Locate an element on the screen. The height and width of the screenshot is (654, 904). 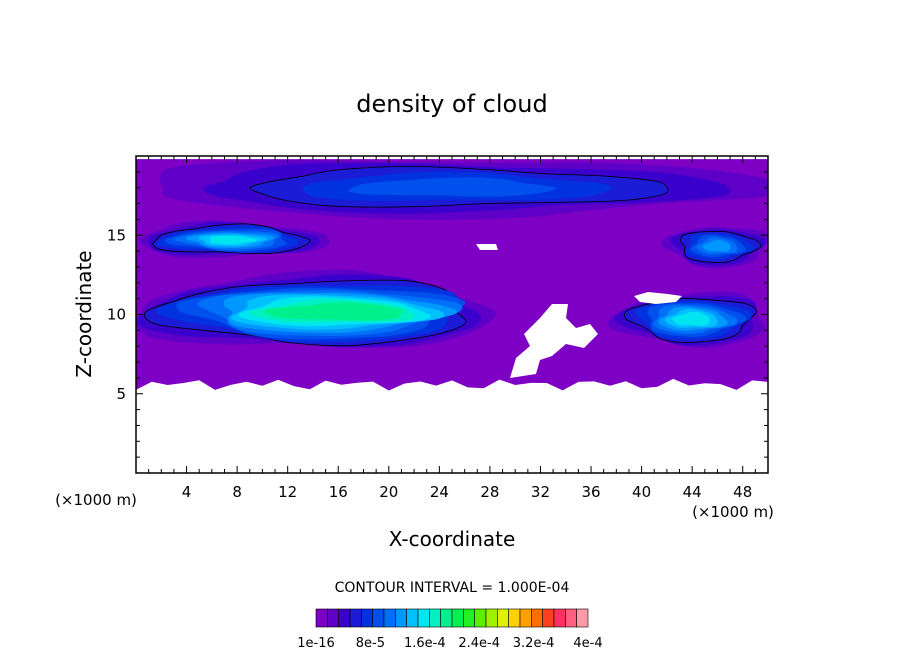
x-tick-label: 32 is located at coordinates (540, 492).